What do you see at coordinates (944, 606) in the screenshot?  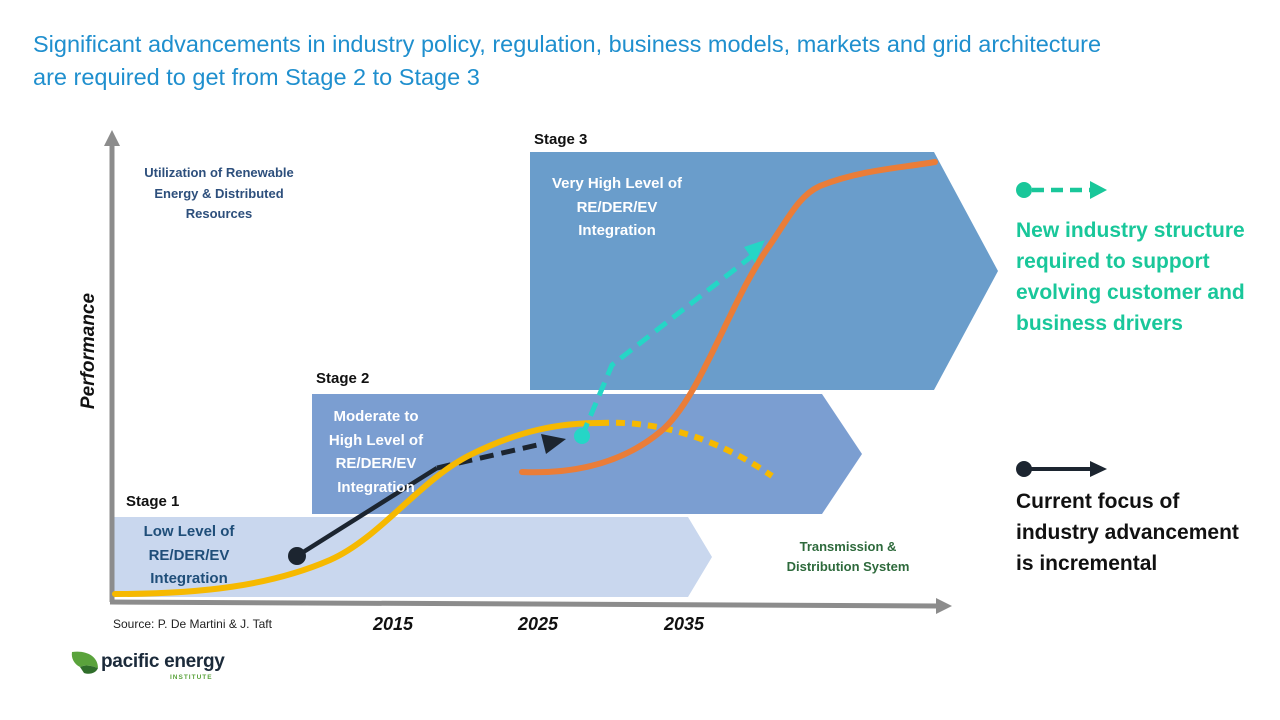 I see `x-axis-arrowhead` at bounding box center [944, 606].